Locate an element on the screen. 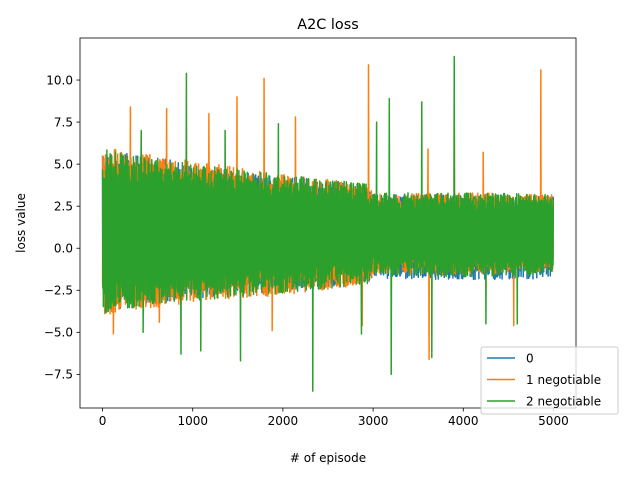 The width and height of the screenshot is (640, 480). y-tick-label: −7.5 is located at coordinates (58, 375).